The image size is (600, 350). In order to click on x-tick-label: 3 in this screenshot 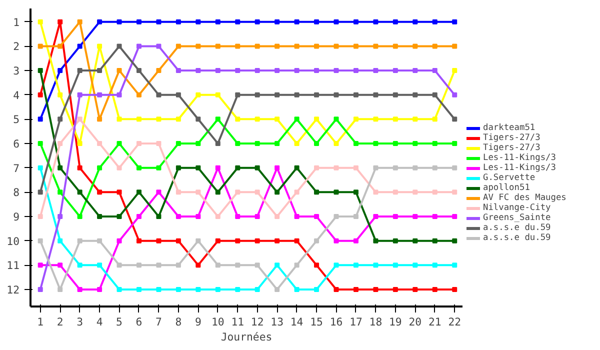, I will do `click(80, 322)`.